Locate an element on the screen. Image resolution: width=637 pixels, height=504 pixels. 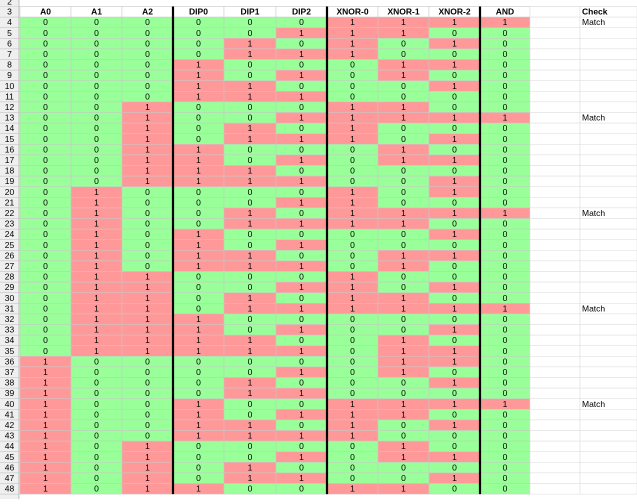
row-number: 18 is located at coordinates (10, 171).